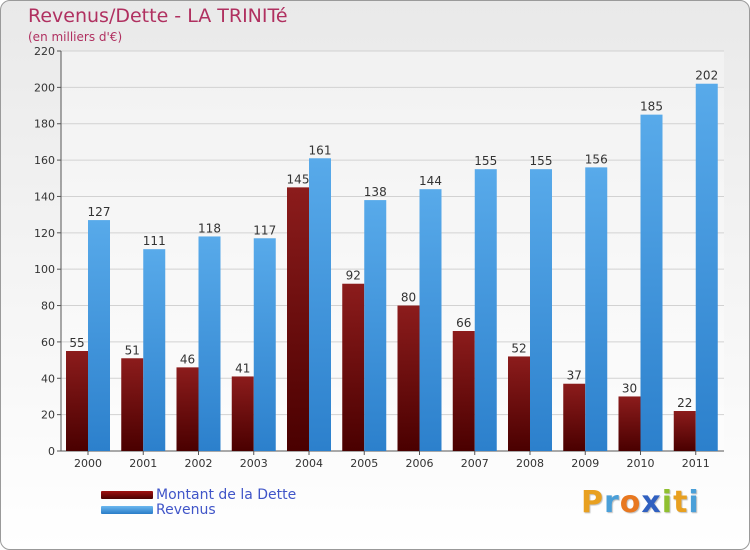  Describe the element at coordinates (76, 343) in the screenshot. I see `data-label: 55` at that location.